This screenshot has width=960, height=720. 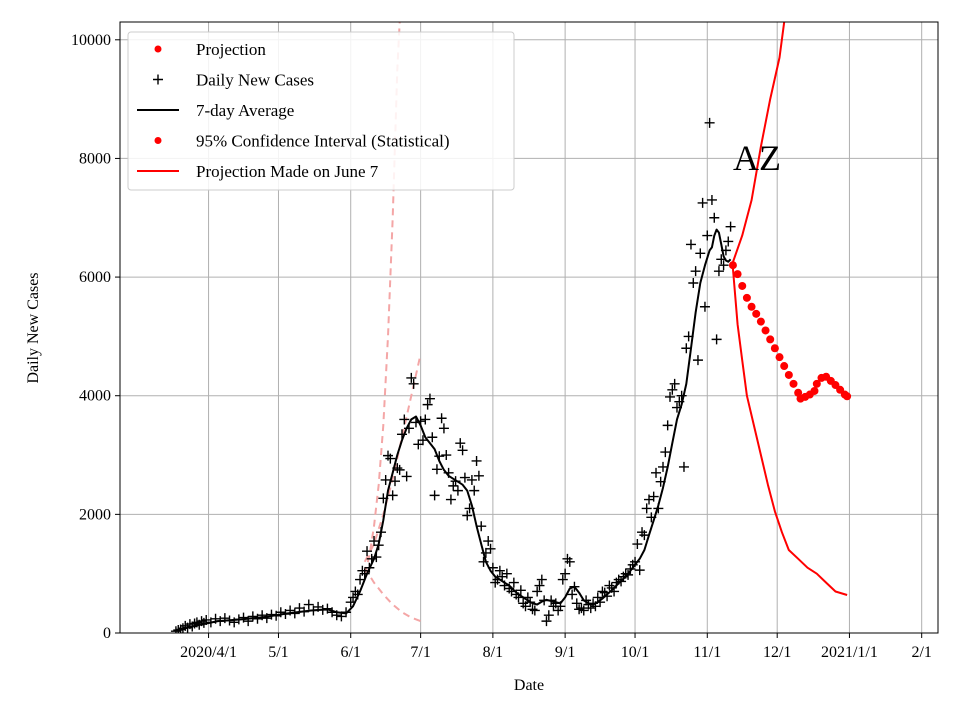 I want to click on legend-label: 7-day Average, so click(x=245, y=110).